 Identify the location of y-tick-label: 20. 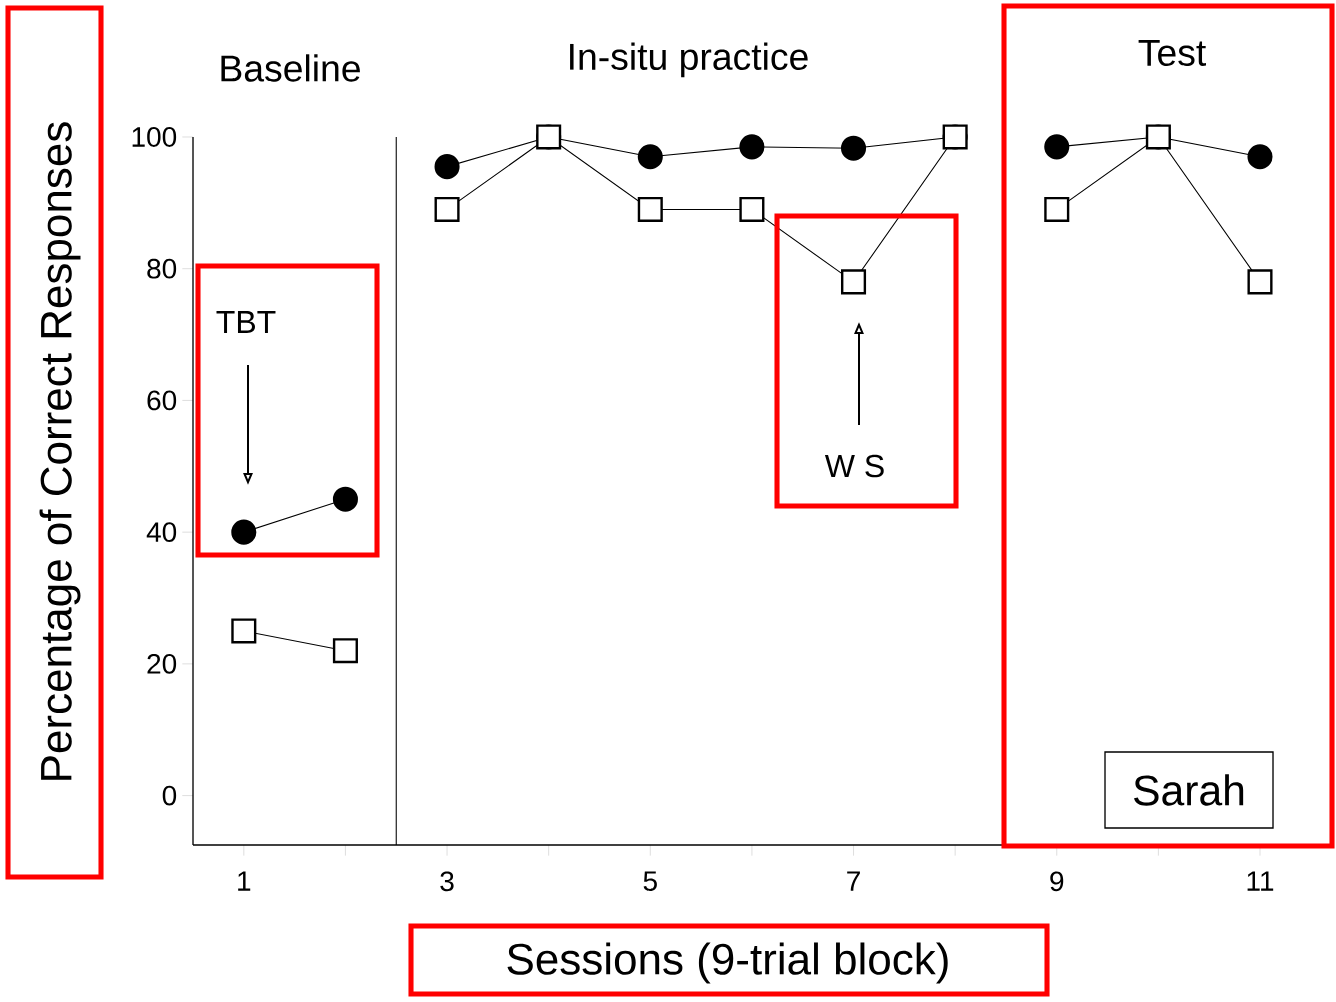
(162, 663).